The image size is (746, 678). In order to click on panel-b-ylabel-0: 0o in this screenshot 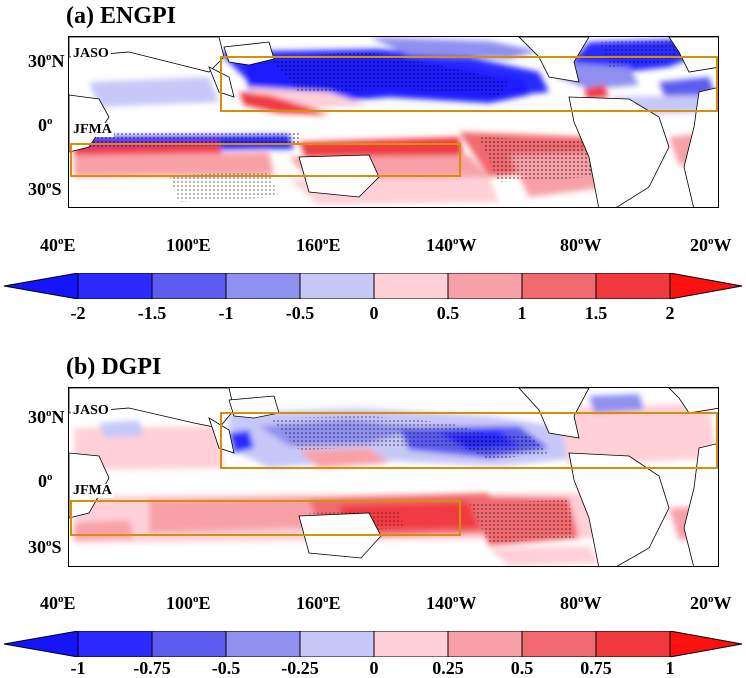, I will do `click(45, 481)`.